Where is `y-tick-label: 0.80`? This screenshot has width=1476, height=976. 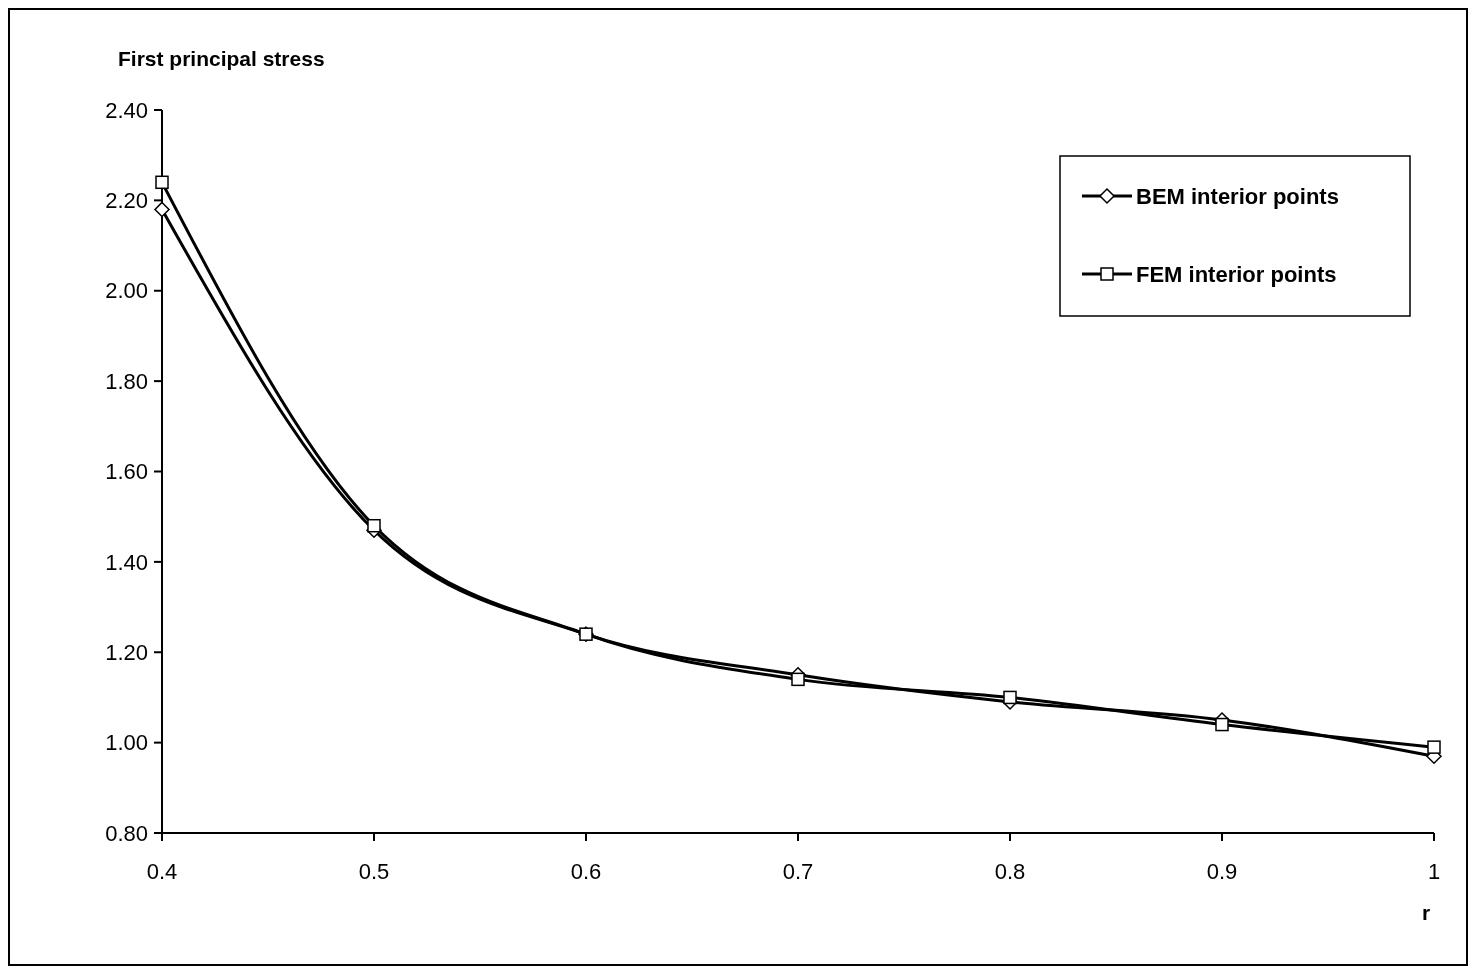
y-tick-label: 0.80 is located at coordinates (126, 833).